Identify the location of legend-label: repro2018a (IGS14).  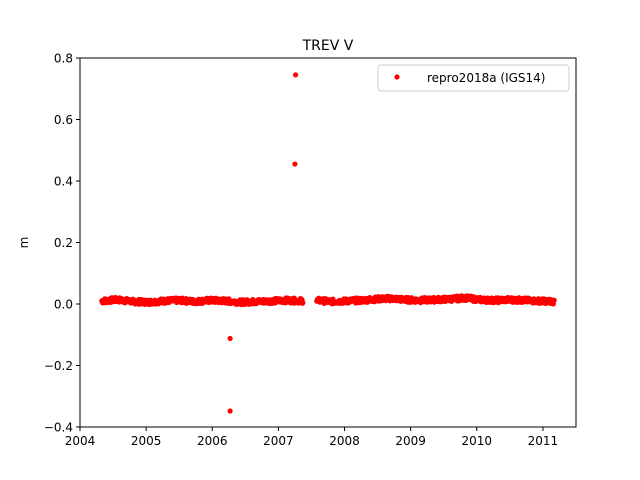
(486, 78).